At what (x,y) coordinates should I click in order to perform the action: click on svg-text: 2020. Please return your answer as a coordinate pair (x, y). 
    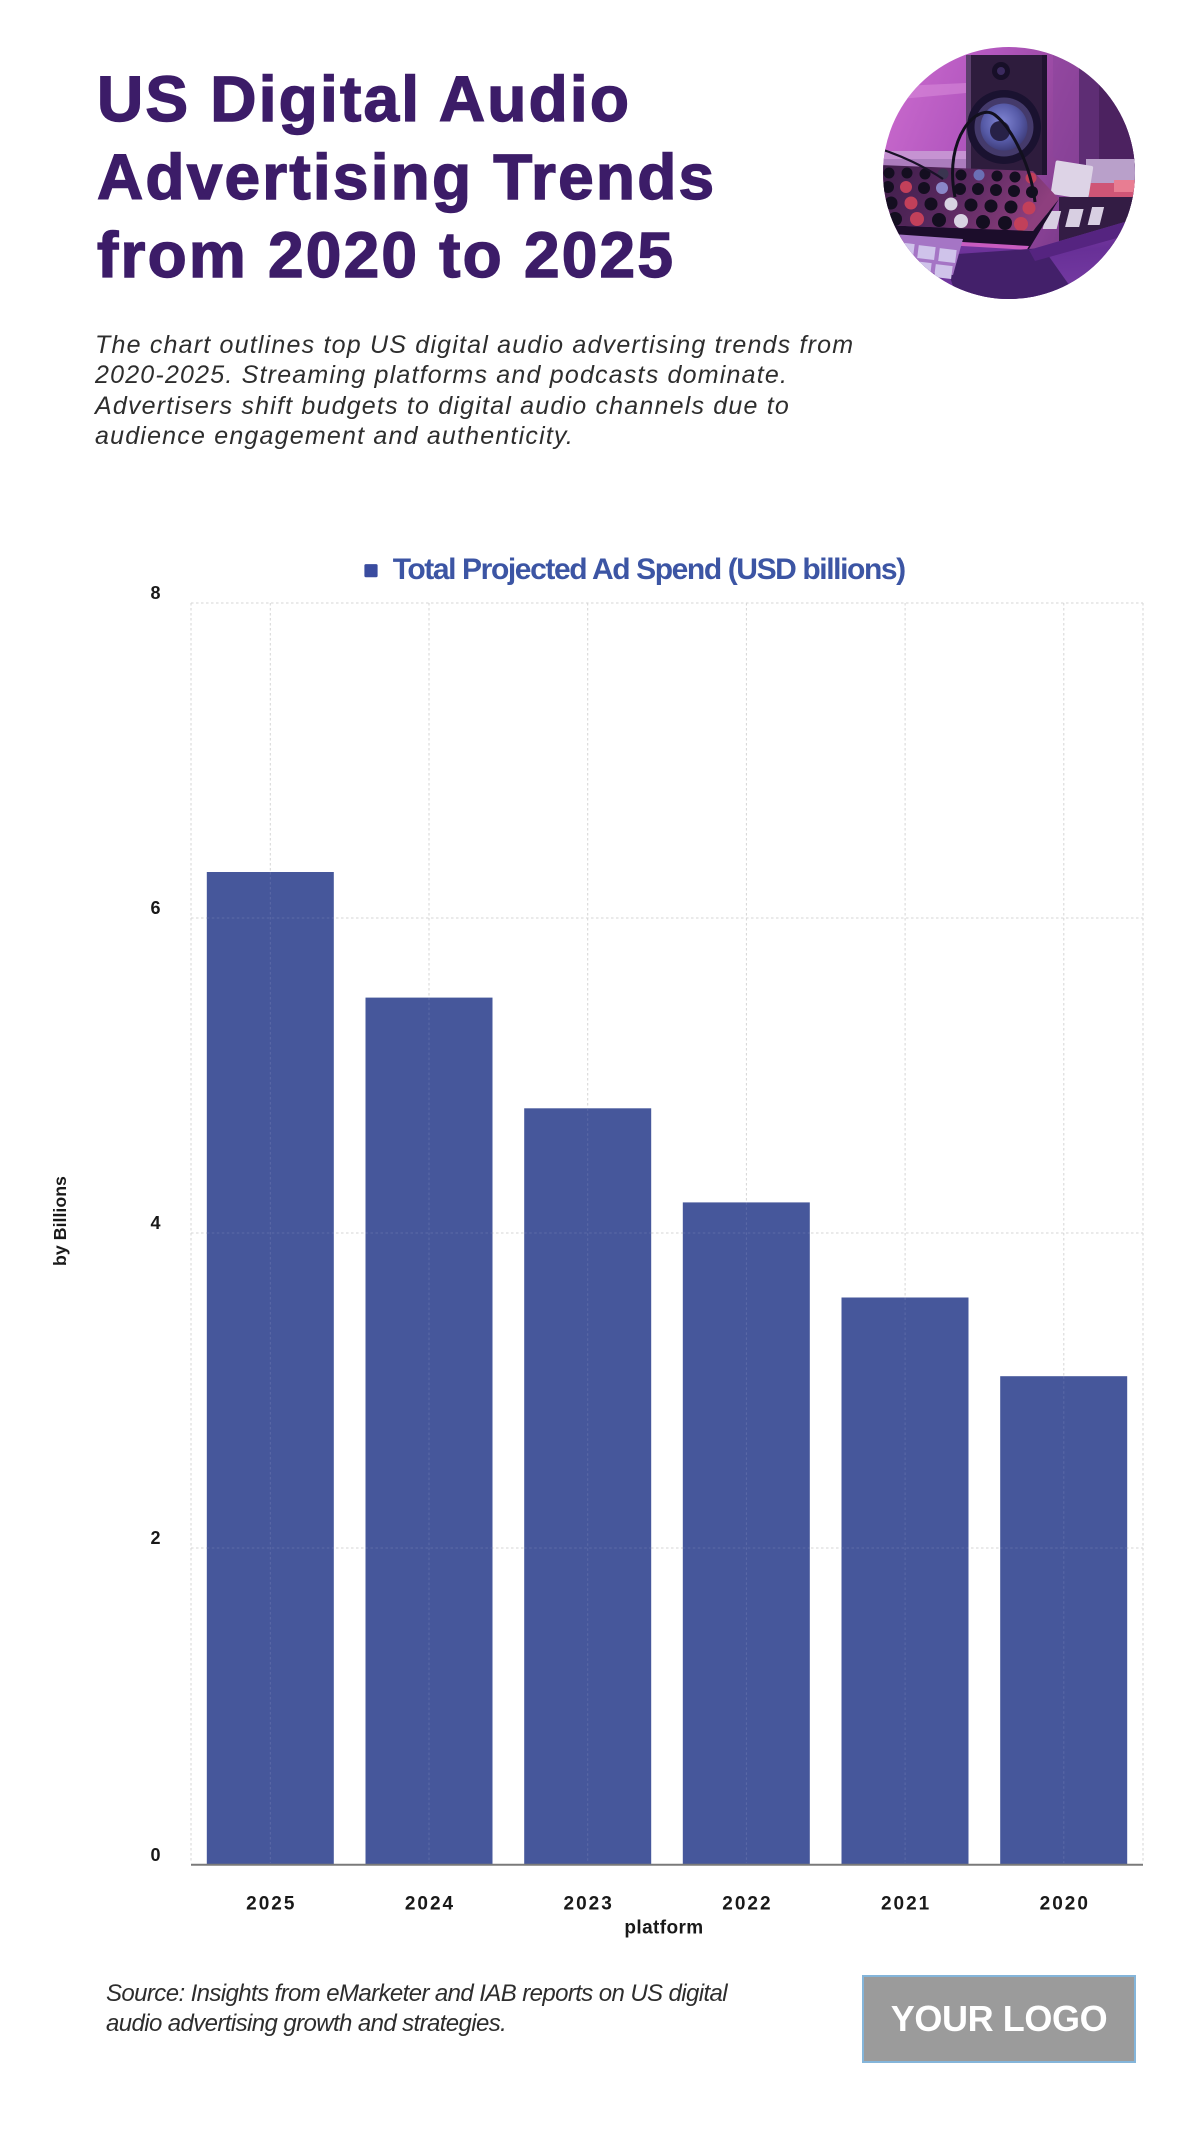
    Looking at the image, I should click on (1065, 1904).